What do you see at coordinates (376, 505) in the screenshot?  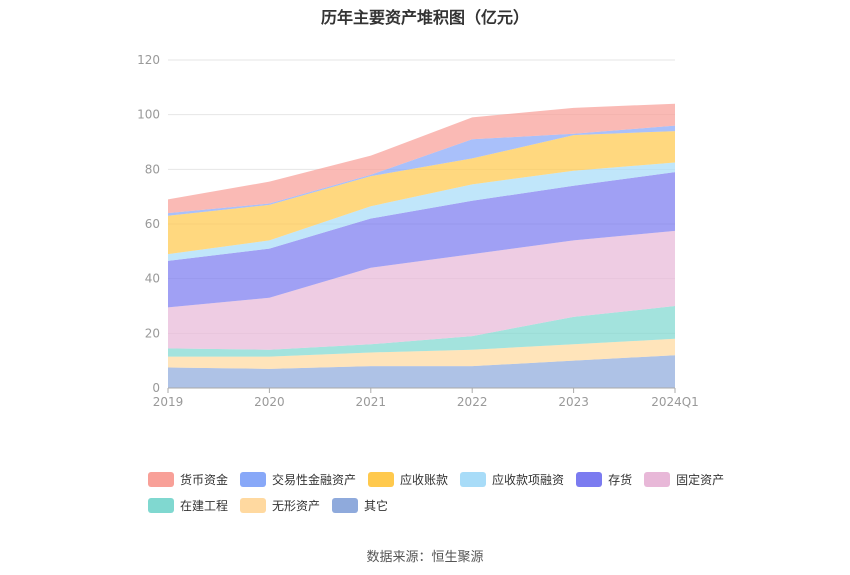 I see `legend-label: 其它` at bounding box center [376, 505].